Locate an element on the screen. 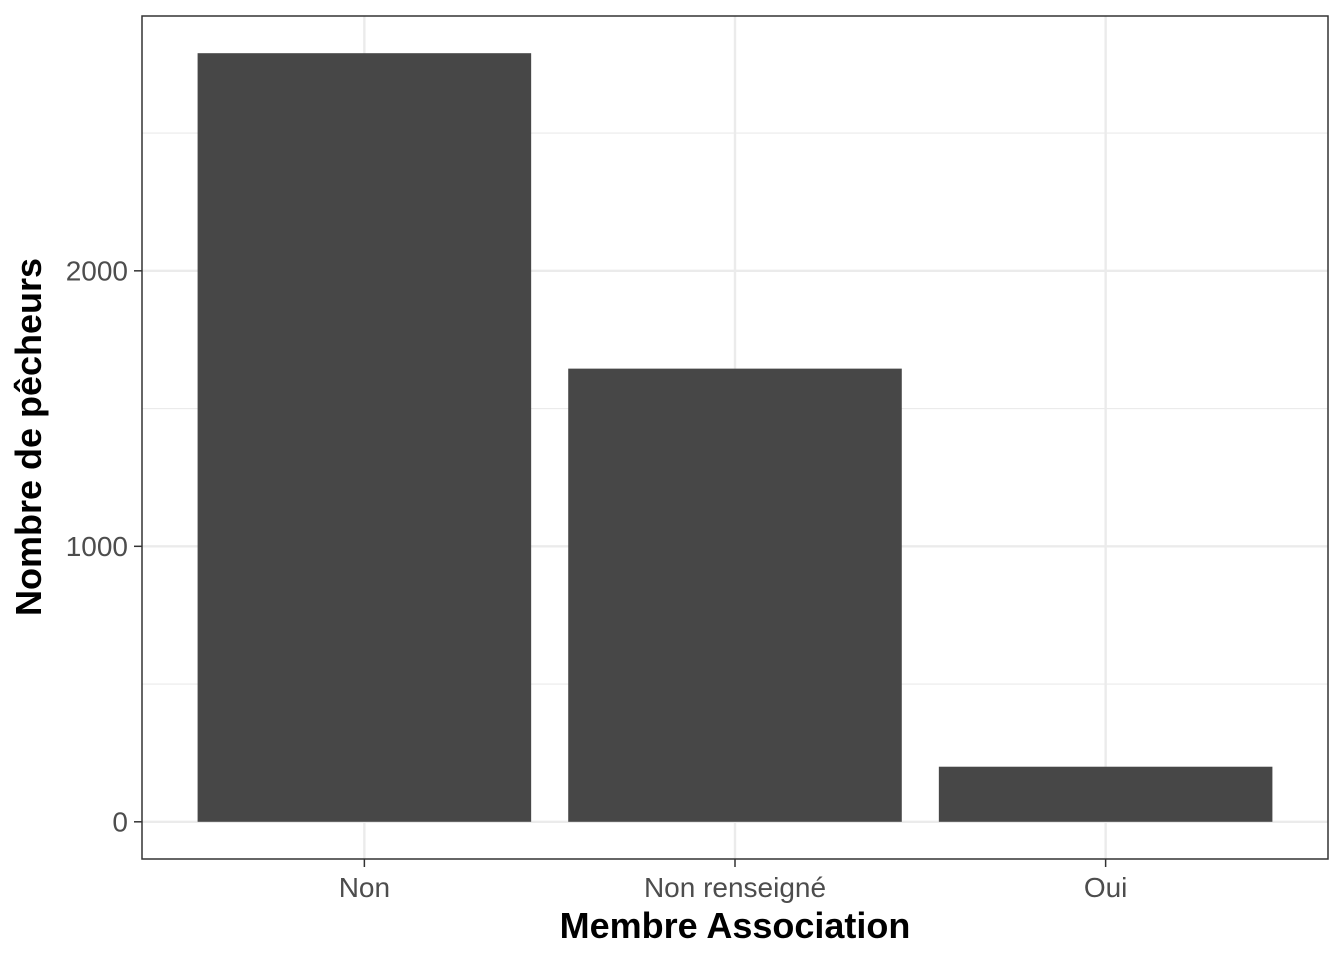  y-tick-label: 1000 is located at coordinates (97, 546).